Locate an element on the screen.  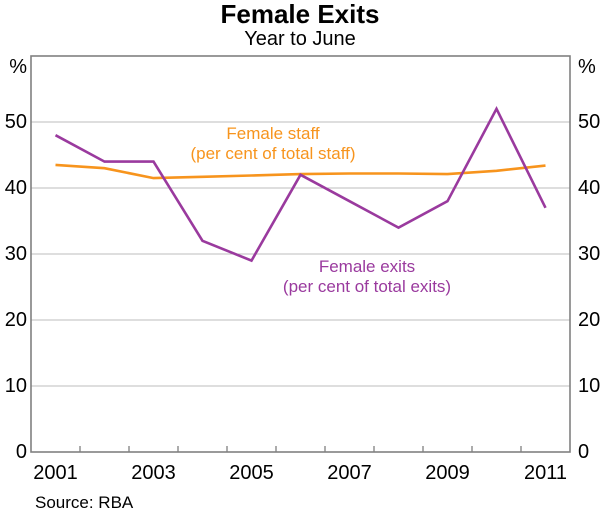
series-label-female-staff-line2: (per cent of total staff) is located at coordinates (273, 153).